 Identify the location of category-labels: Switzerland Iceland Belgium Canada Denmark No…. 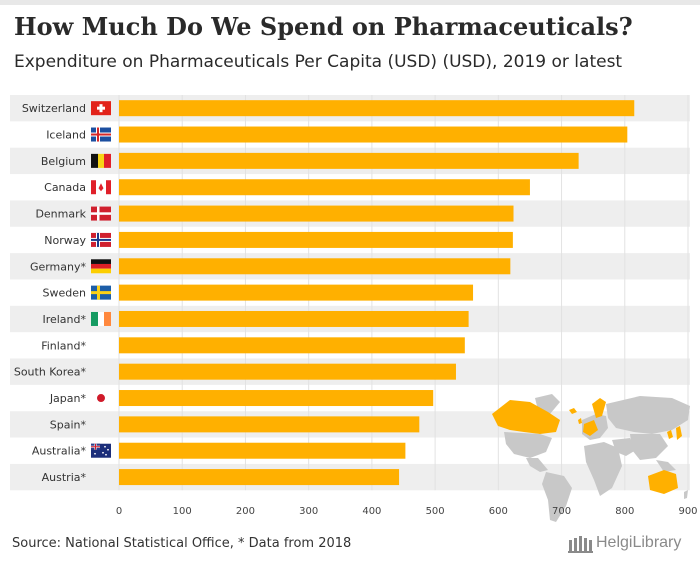
(50, 293).